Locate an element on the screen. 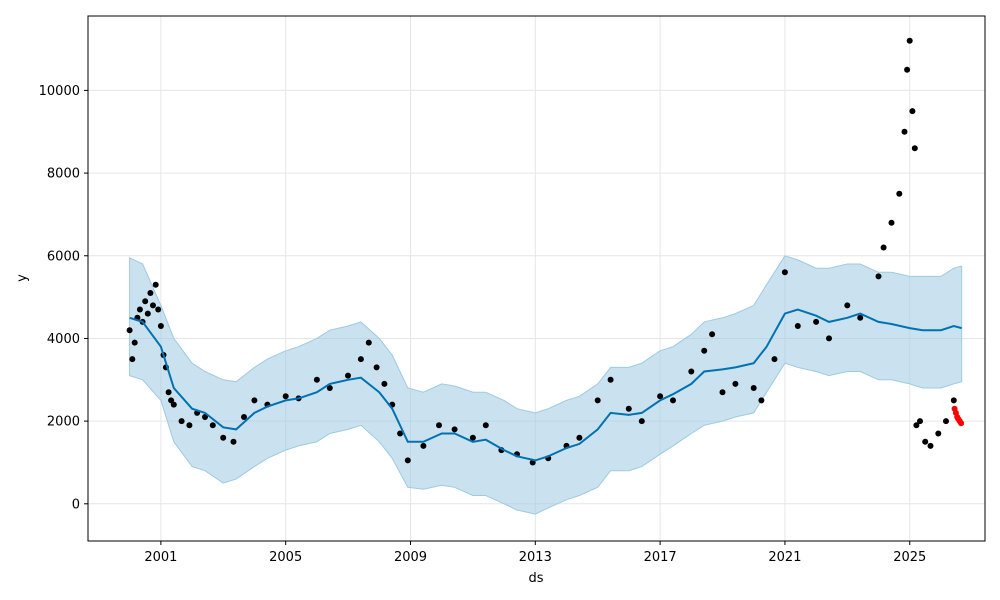 The height and width of the screenshot is (600, 1000). test-series is located at coordinates (958, 416).